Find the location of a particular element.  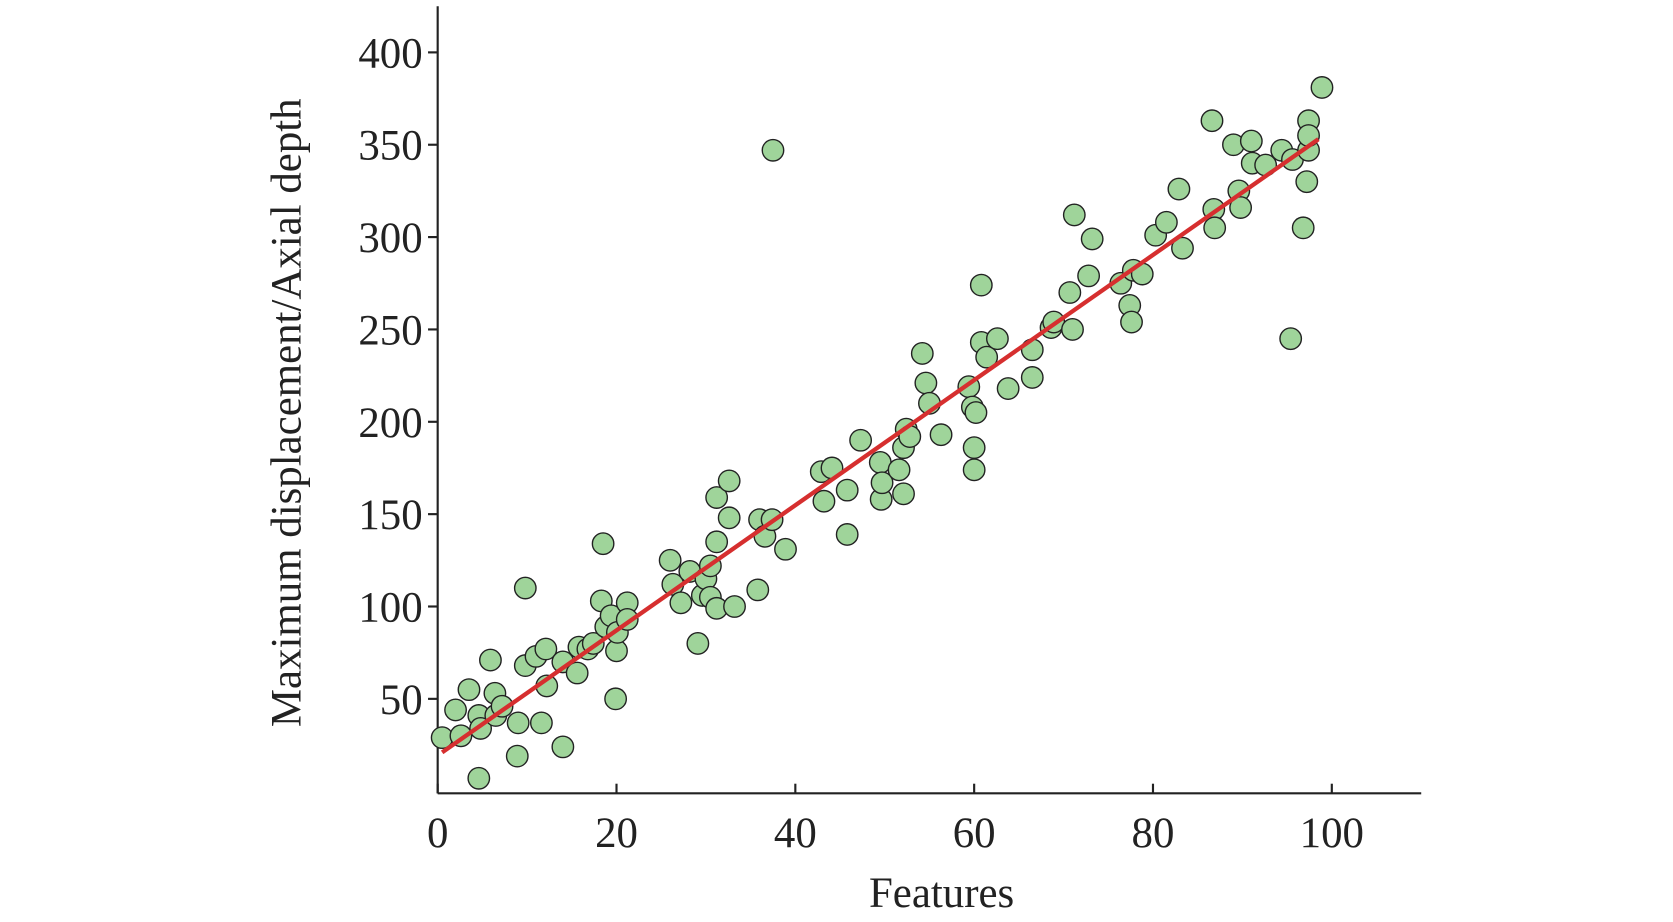

x-tick-label: 60 is located at coordinates (974, 833).